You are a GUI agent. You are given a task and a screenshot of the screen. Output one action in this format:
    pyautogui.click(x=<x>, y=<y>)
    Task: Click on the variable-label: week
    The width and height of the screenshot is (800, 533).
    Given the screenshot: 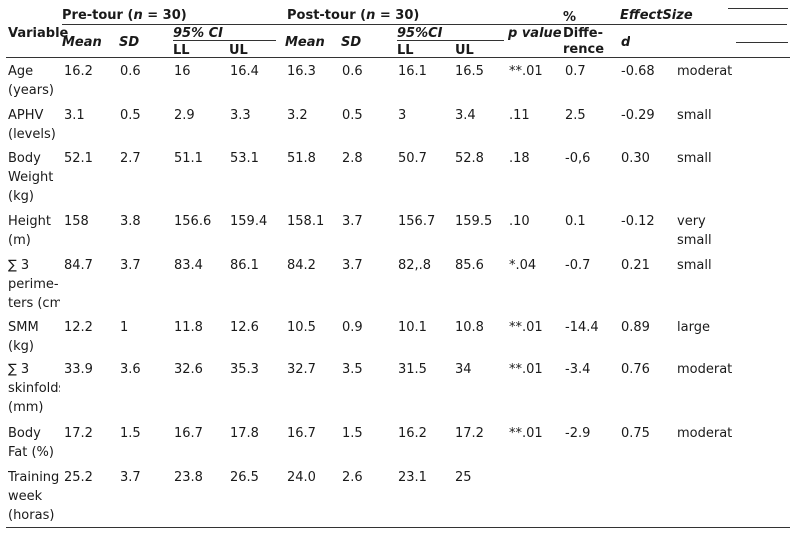 What is the action you would take?
    pyautogui.click(x=25, y=496)
    